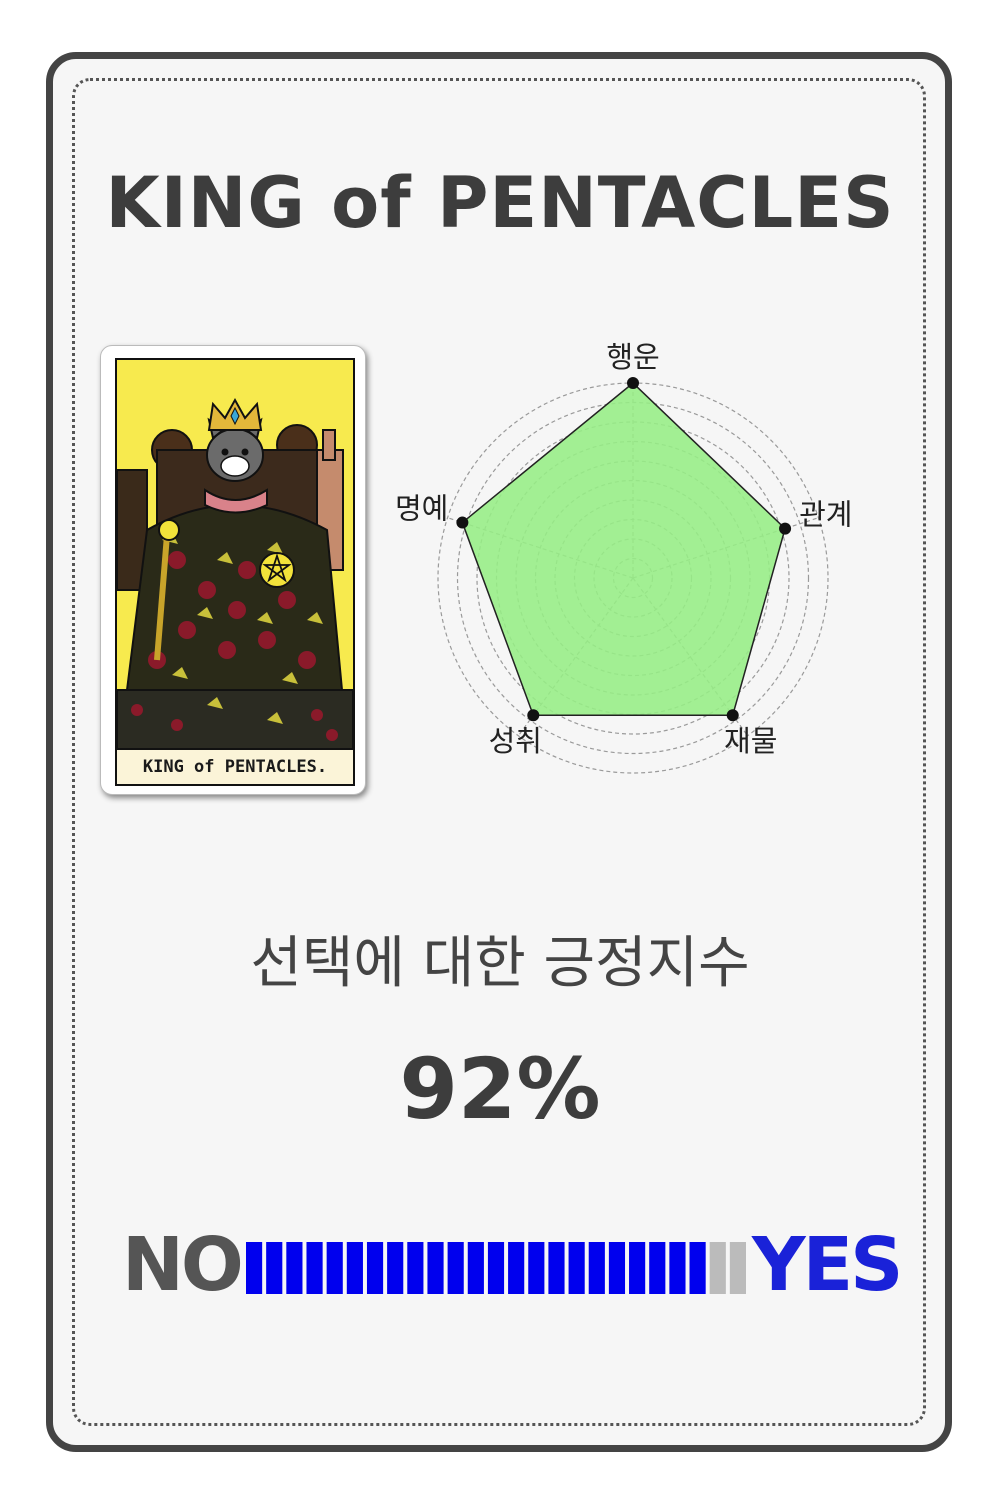 The height and width of the screenshot is (1500, 1000). What do you see at coordinates (825, 515) in the screenshot?
I see `radar-axis-label: 관계` at bounding box center [825, 515].